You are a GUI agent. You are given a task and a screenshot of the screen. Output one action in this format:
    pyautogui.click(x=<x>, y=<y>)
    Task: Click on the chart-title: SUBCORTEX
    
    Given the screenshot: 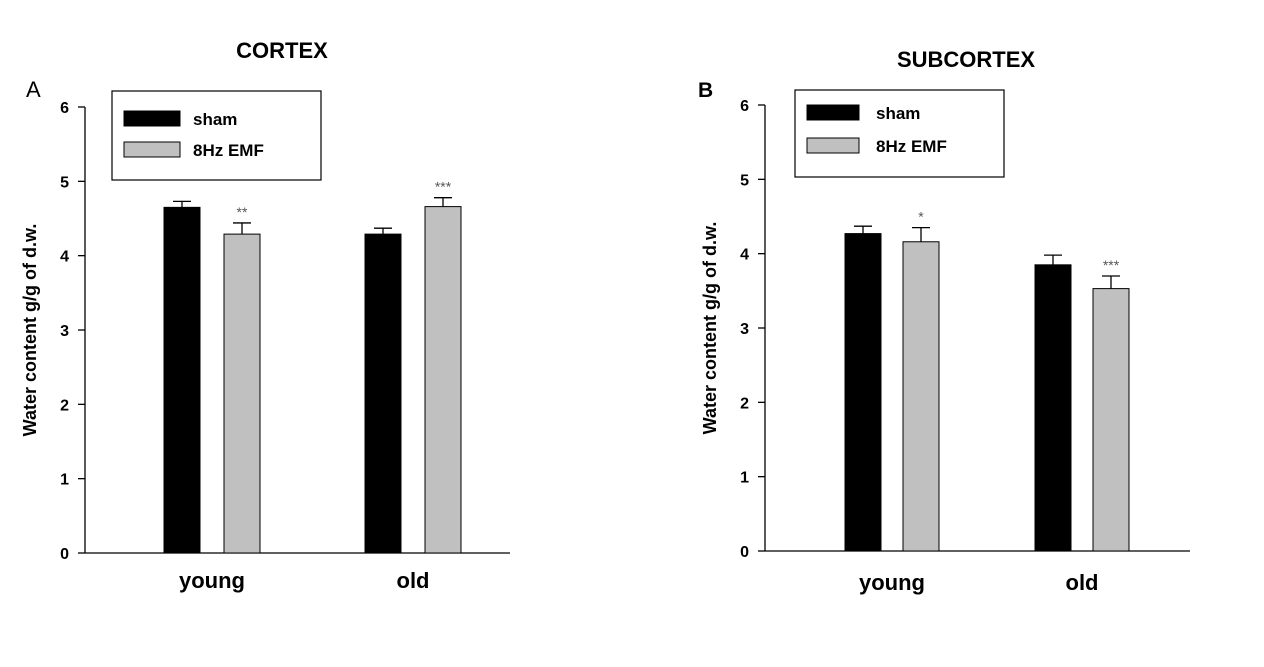 What is the action you would take?
    pyautogui.click(x=966, y=59)
    